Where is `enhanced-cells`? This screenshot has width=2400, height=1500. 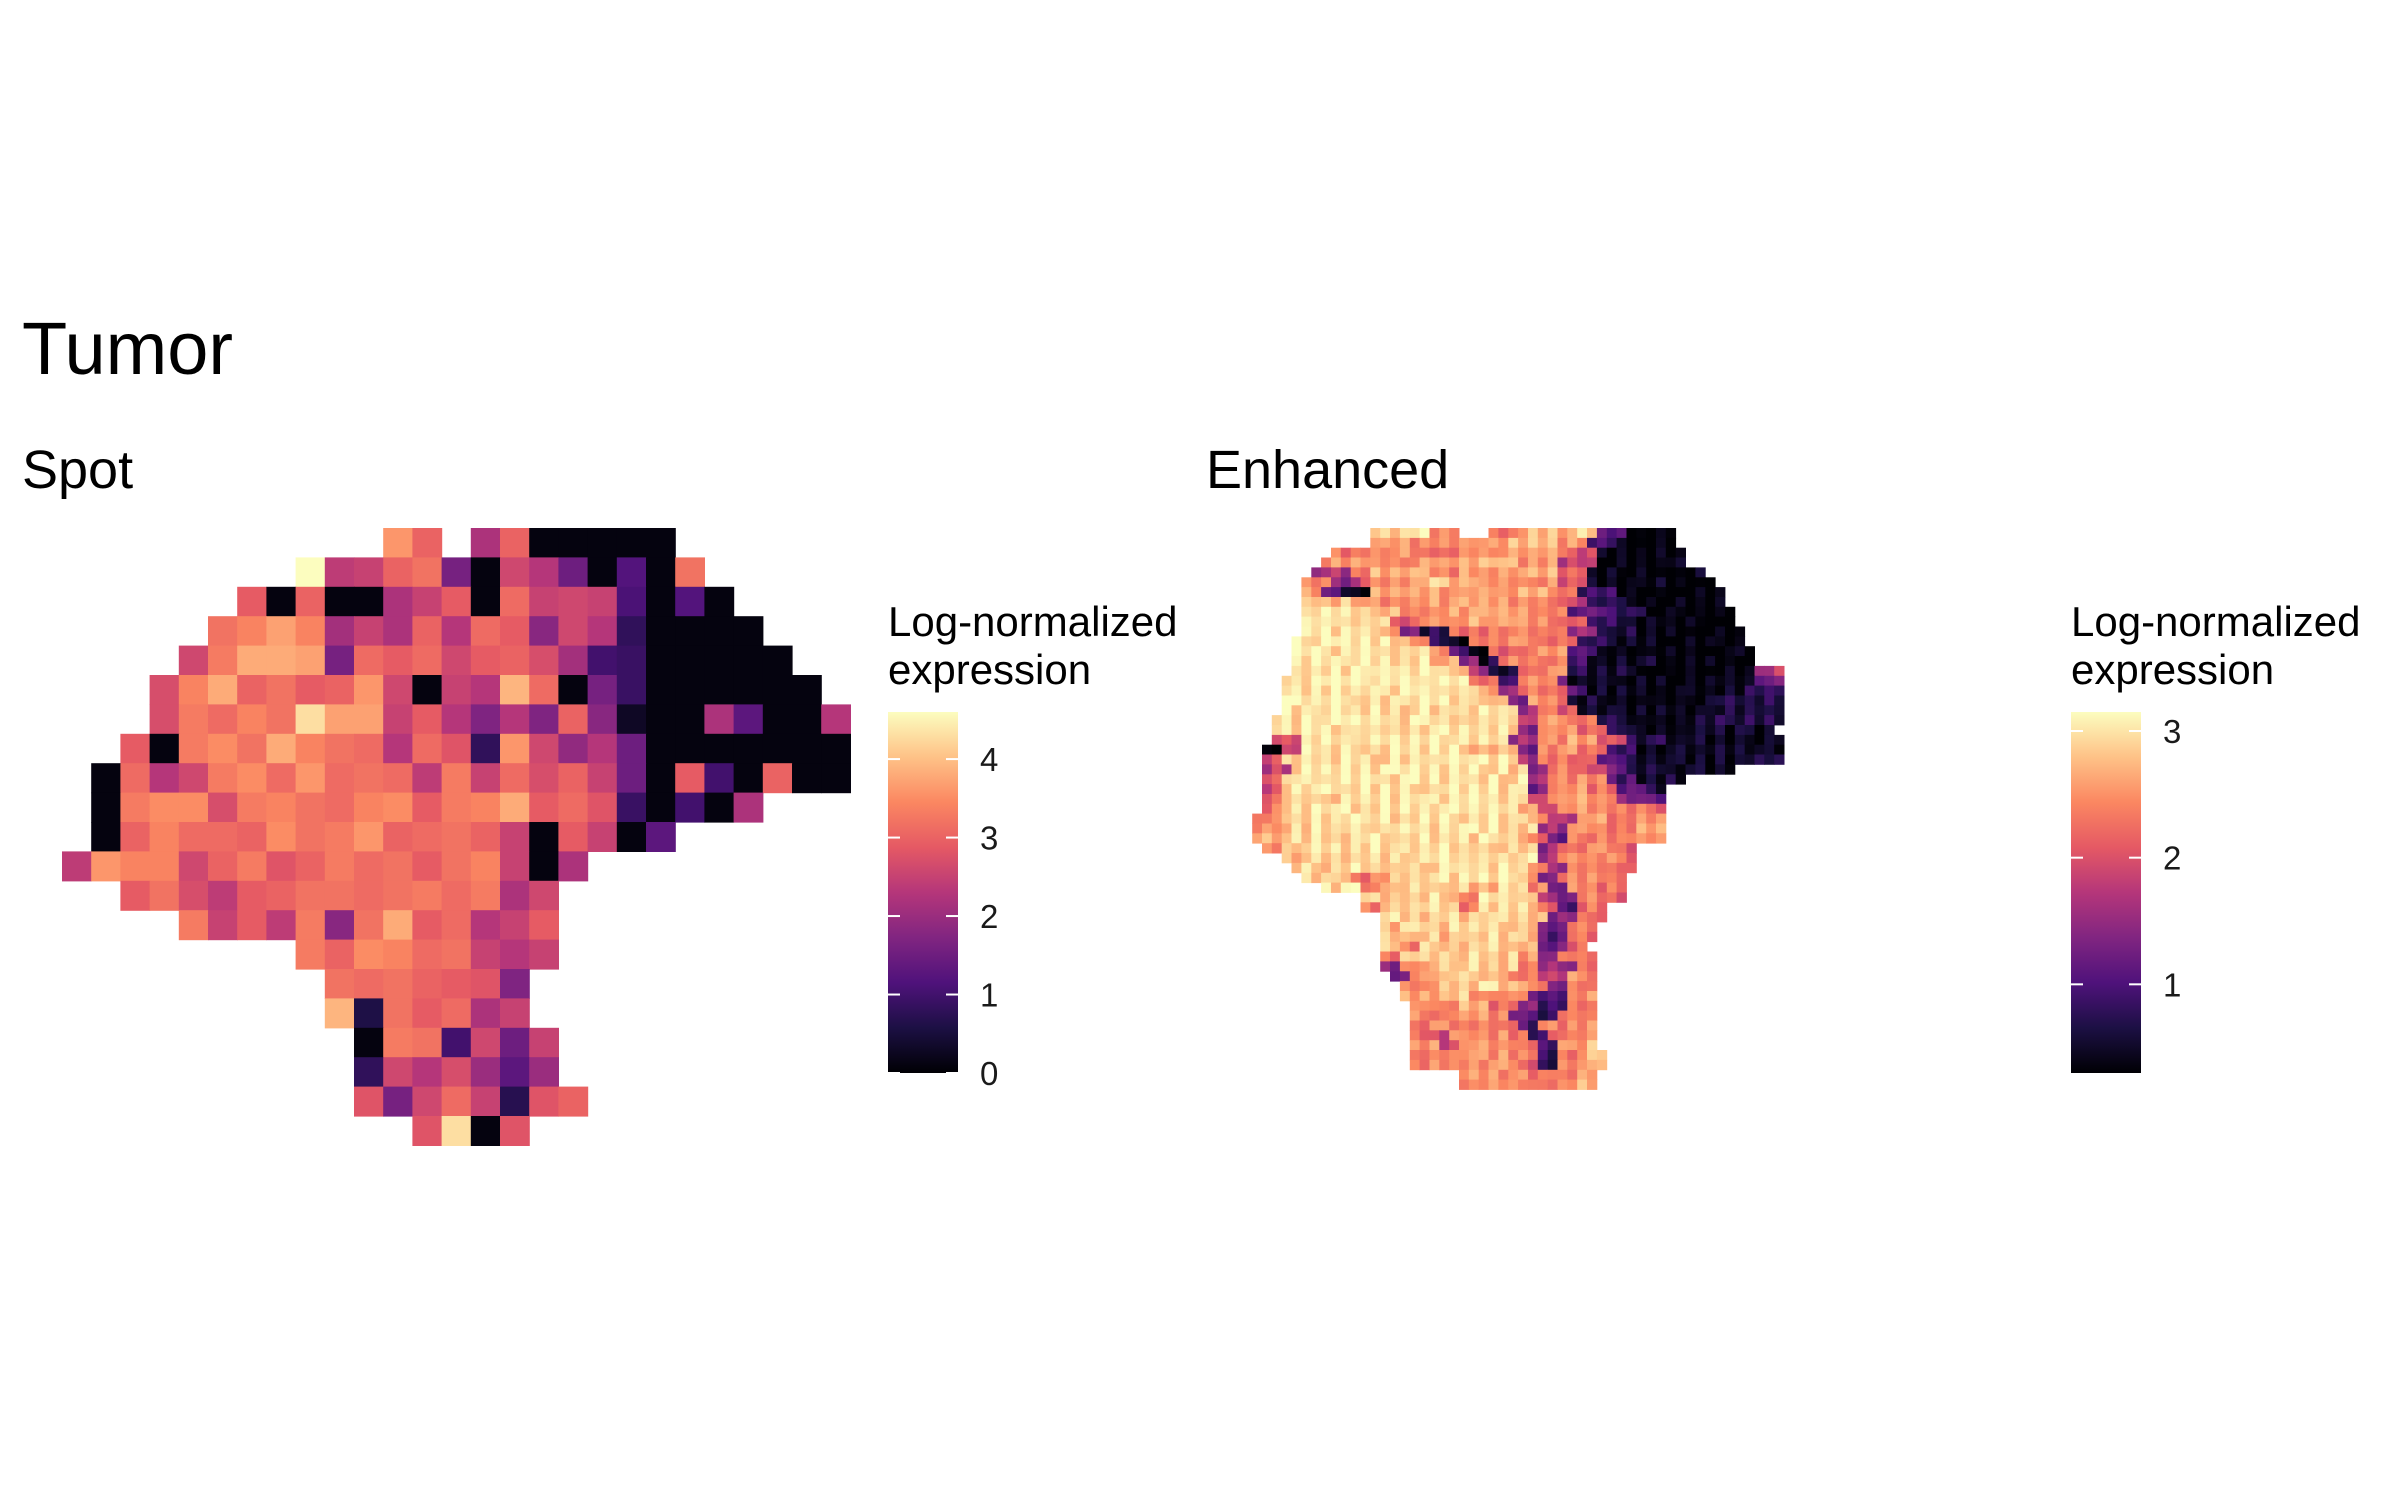 enhanced-cells is located at coordinates (1518, 809).